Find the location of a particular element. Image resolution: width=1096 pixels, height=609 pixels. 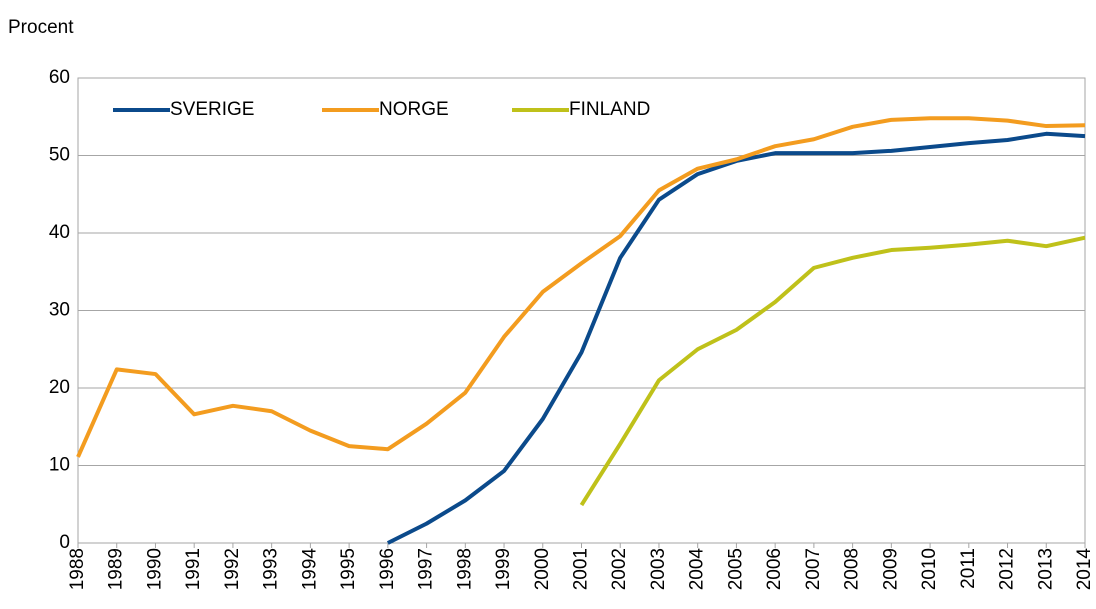

y-tick-label: 30 is located at coordinates (59, 310).